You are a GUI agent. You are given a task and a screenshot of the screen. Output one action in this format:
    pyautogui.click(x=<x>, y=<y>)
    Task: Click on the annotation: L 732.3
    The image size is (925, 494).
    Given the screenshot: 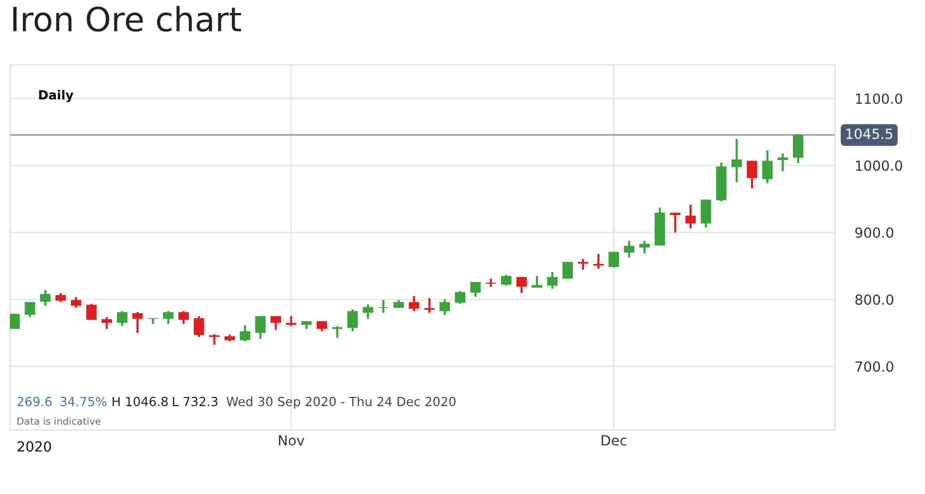 What is the action you would take?
    pyautogui.click(x=195, y=401)
    